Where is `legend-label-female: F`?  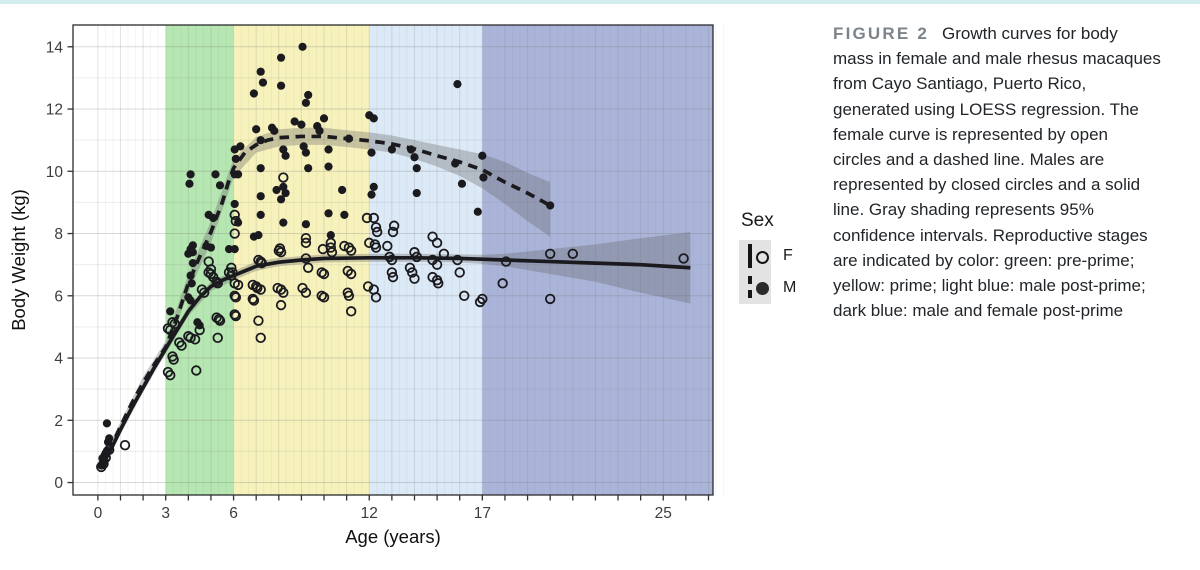 legend-label-female: F is located at coordinates (788, 255).